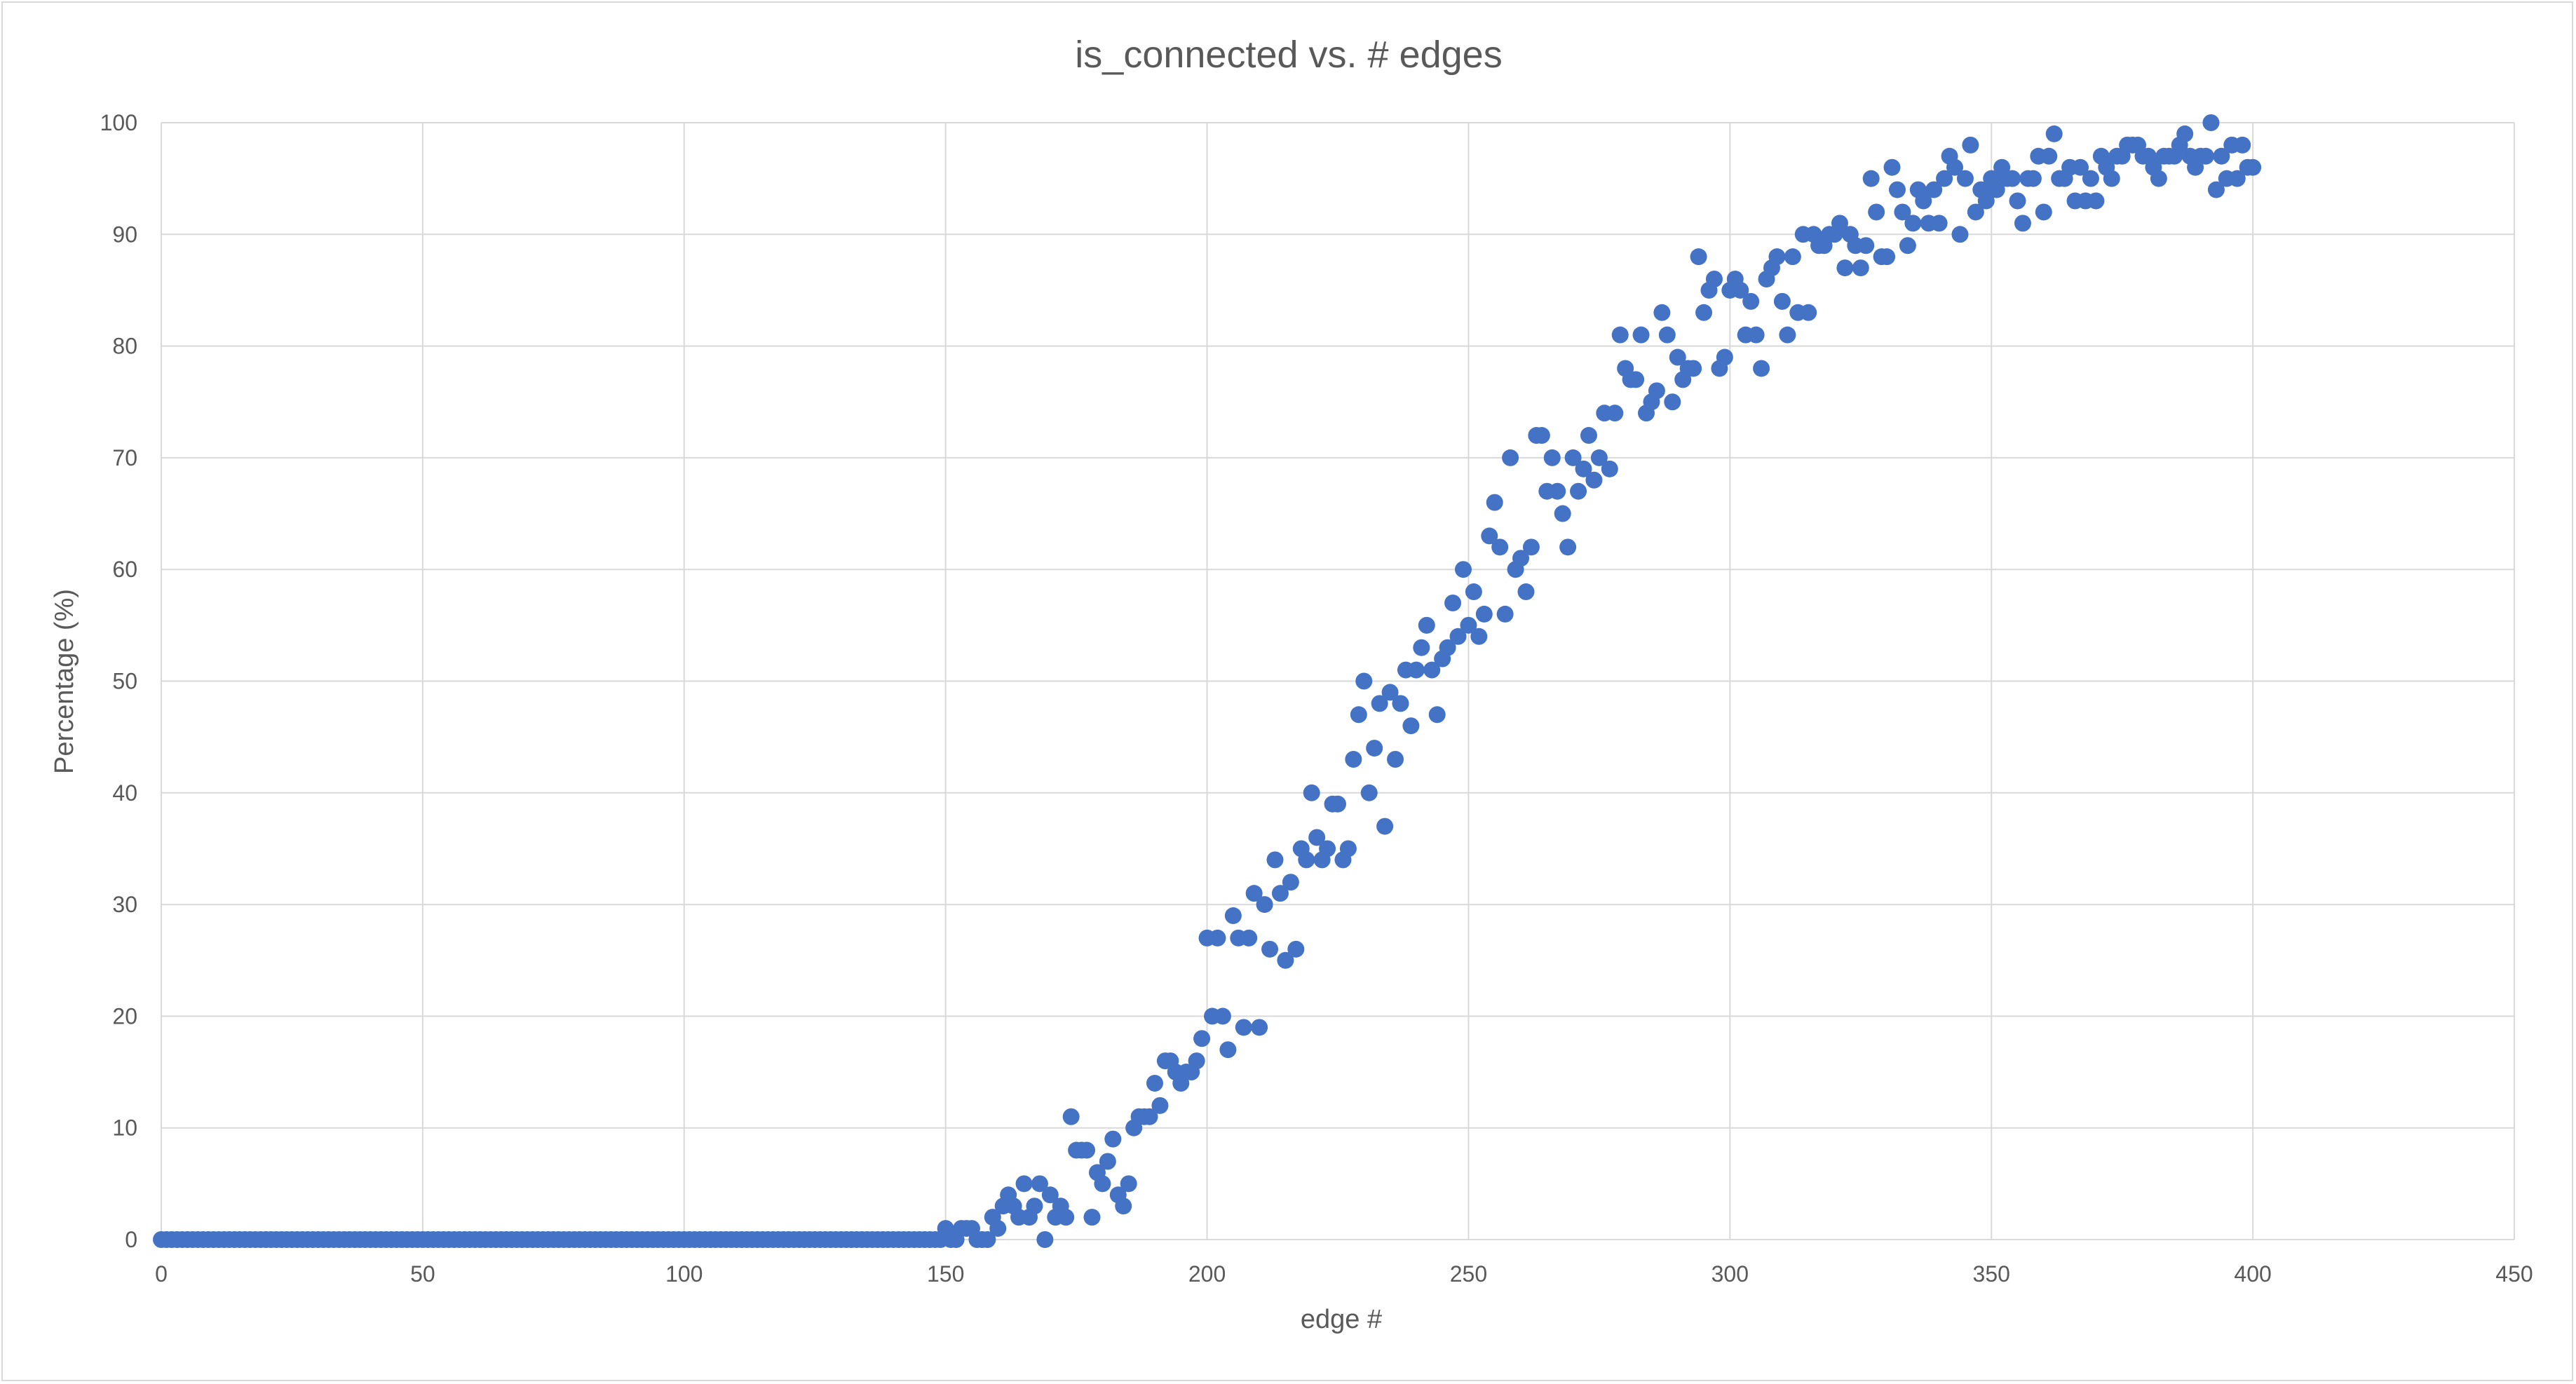 Image resolution: width=2576 pixels, height=1384 pixels. Describe the element at coordinates (1207, 1274) in the screenshot. I see `x-tick-label: 200` at that location.